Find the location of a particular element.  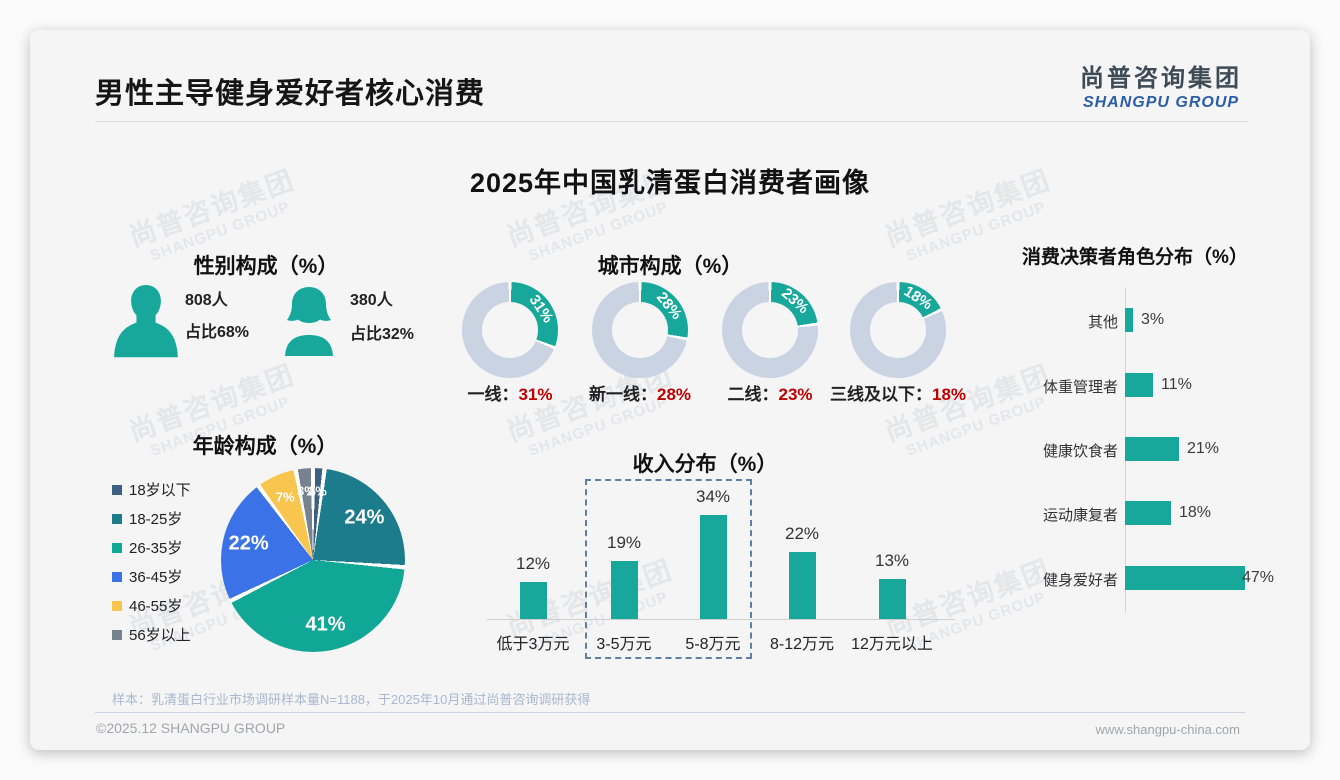

age-legend-label: 26-35岁 is located at coordinates (156, 548).